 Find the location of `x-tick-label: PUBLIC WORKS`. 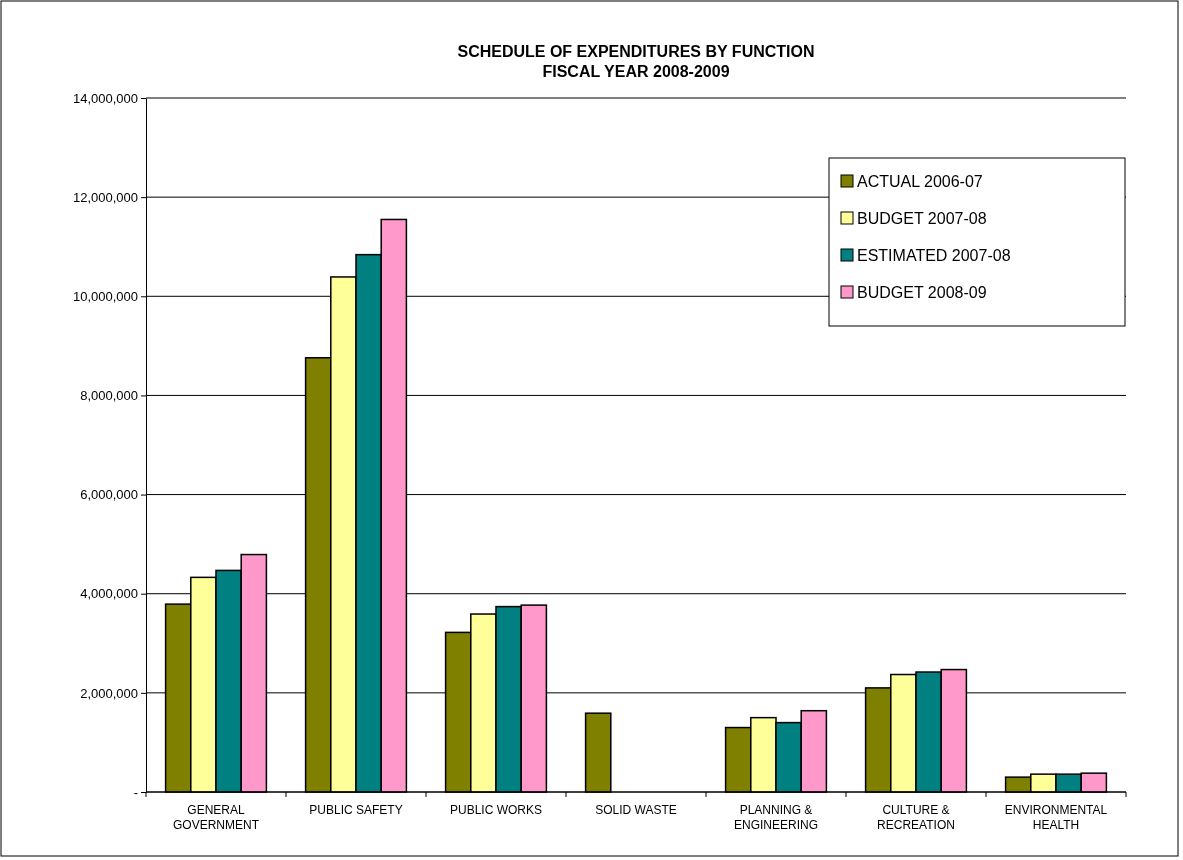

x-tick-label: PUBLIC WORKS is located at coordinates (496, 810).